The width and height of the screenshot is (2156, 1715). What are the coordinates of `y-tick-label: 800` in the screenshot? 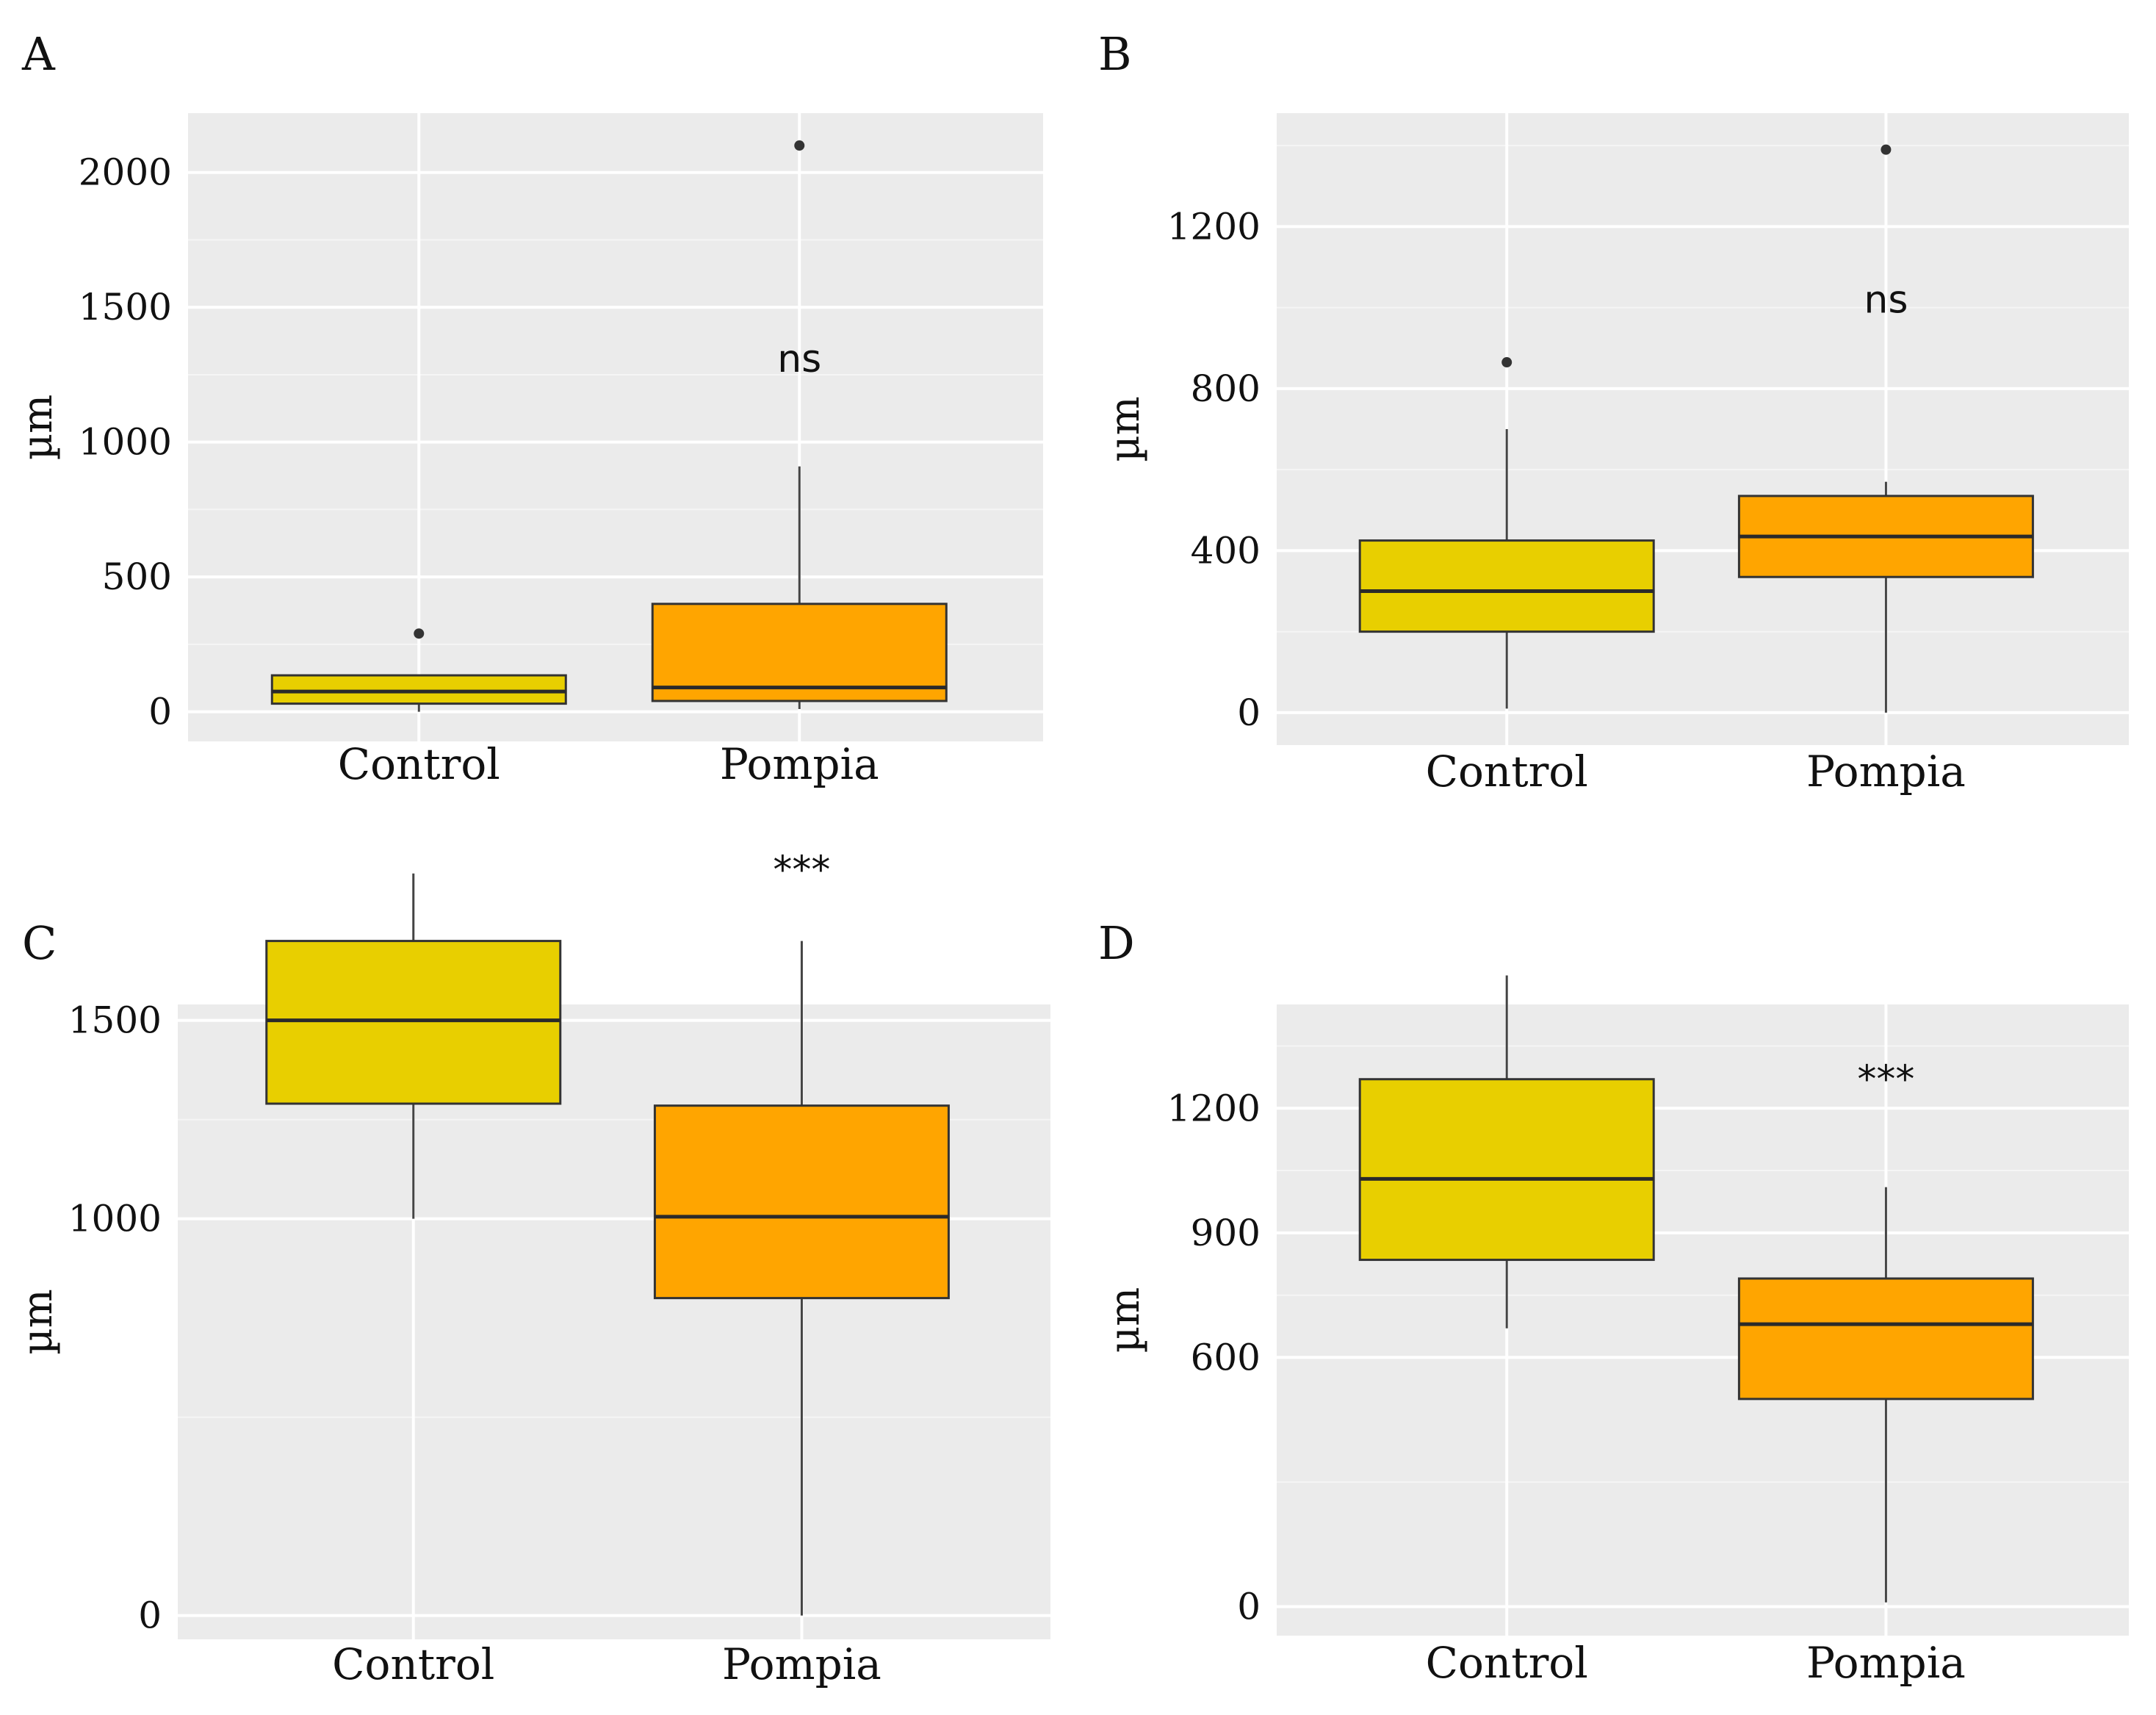 It's located at (1226, 388).